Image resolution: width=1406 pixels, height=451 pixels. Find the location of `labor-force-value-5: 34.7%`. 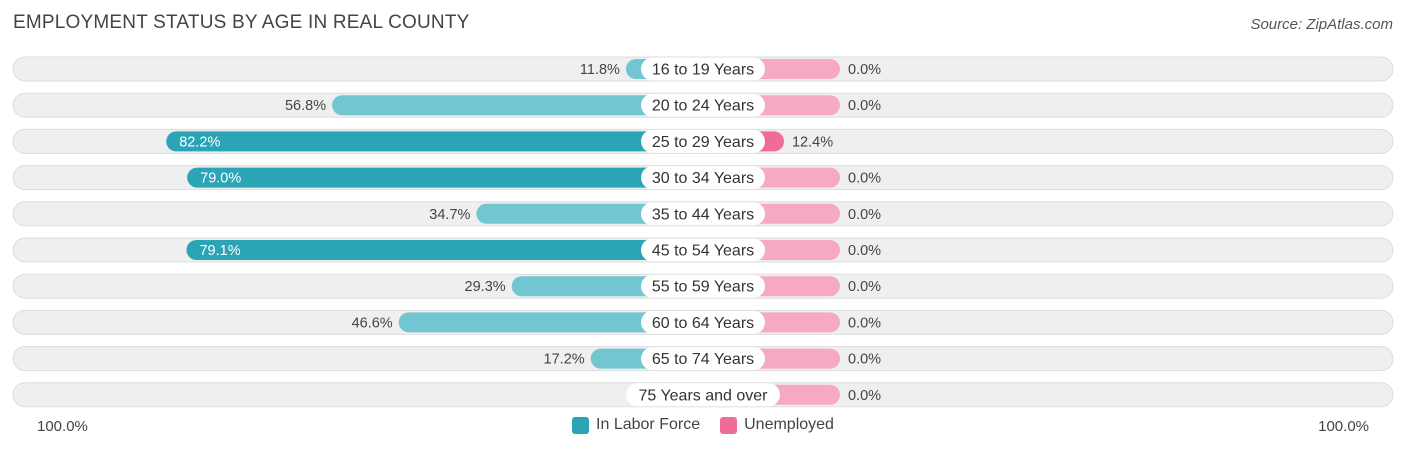

labor-force-value-5: 34.7% is located at coordinates (449, 215).